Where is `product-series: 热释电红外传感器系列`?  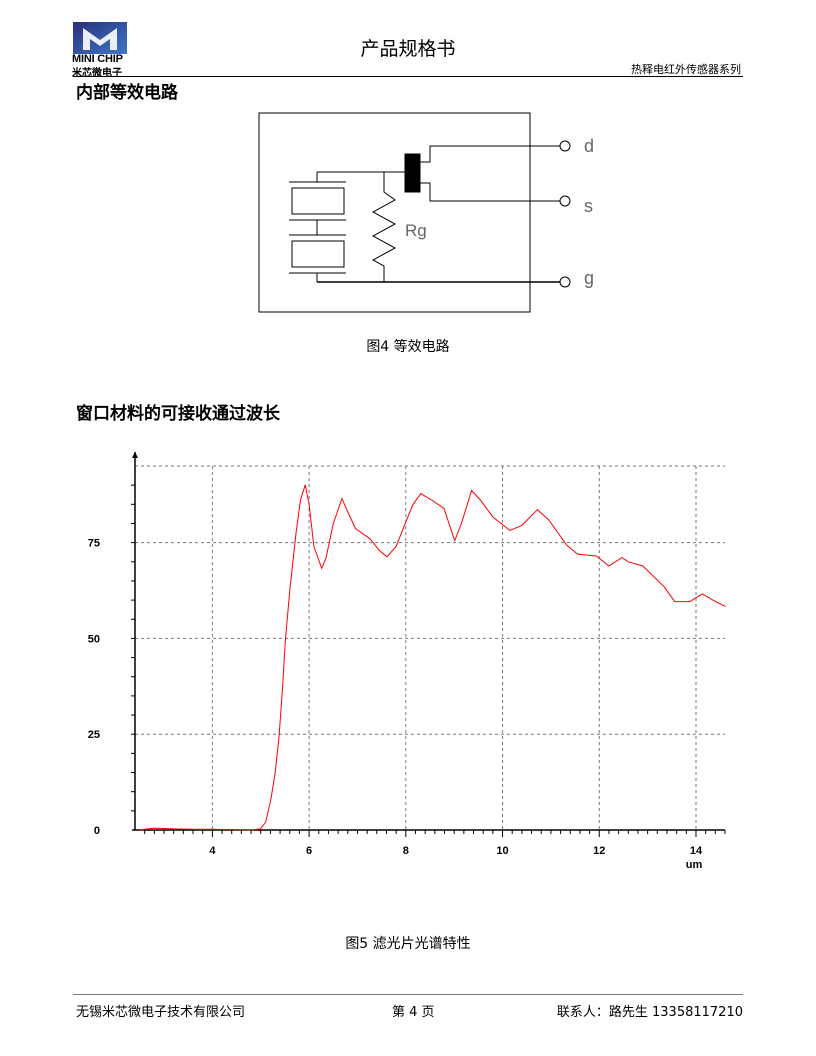 product-series: 热释电红外传感器系列 is located at coordinates (686, 69).